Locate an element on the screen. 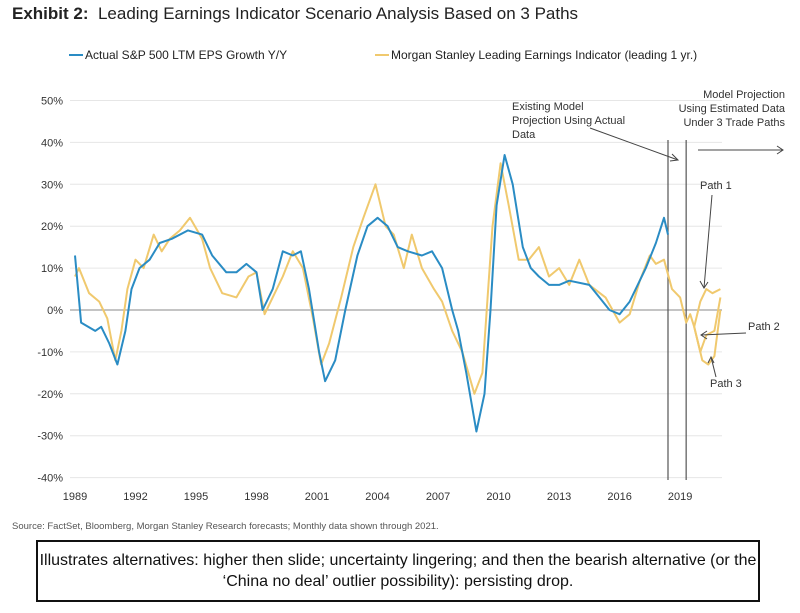 The width and height of the screenshot is (800, 613). arrow-path3 is located at coordinates (713, 367).